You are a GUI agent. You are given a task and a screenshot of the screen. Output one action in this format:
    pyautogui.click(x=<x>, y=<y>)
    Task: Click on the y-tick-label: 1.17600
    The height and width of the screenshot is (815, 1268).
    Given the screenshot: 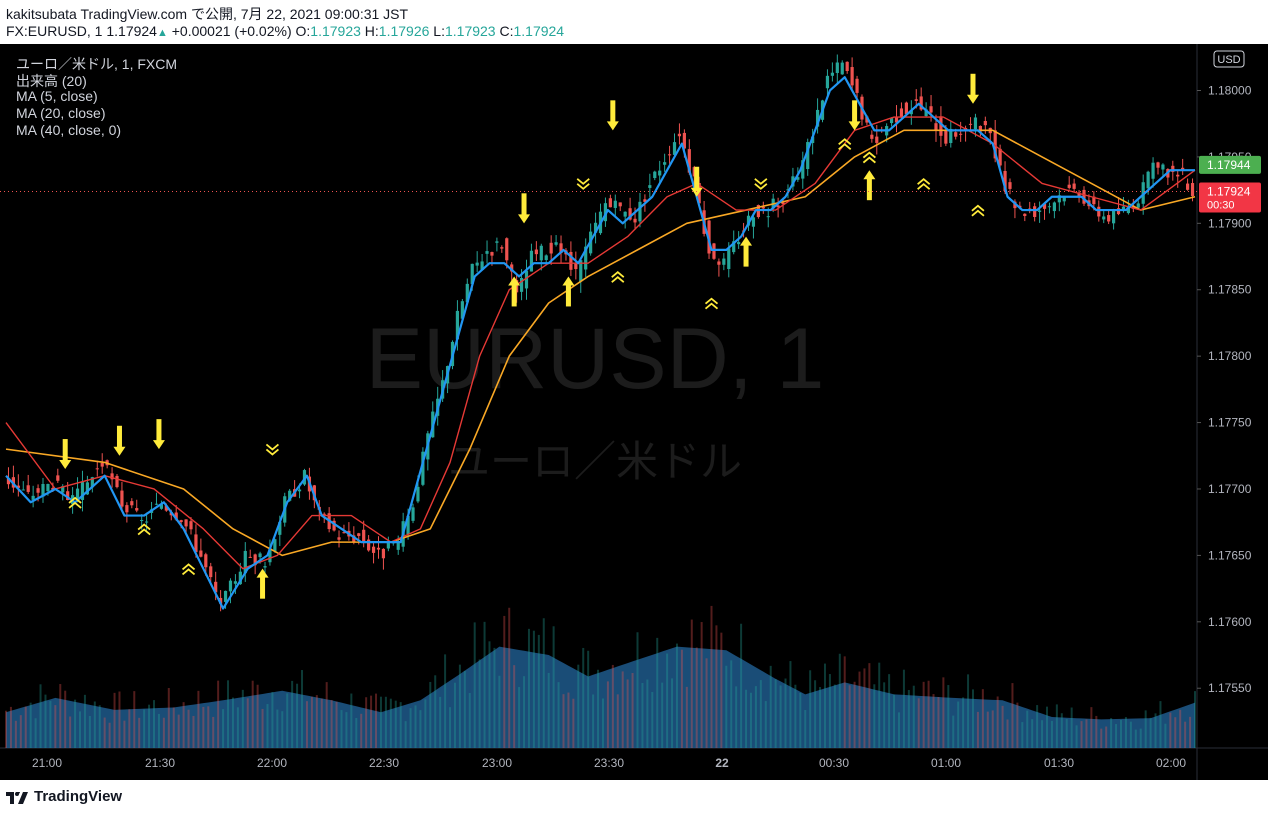 What is the action you would take?
    pyautogui.click(x=1230, y=622)
    